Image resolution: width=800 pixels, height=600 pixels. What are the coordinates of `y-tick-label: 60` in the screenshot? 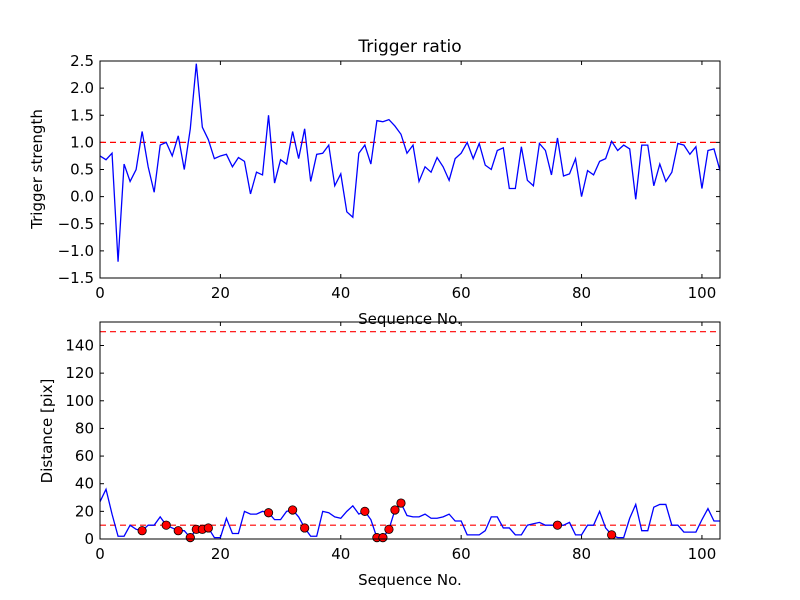 It's located at (84, 456).